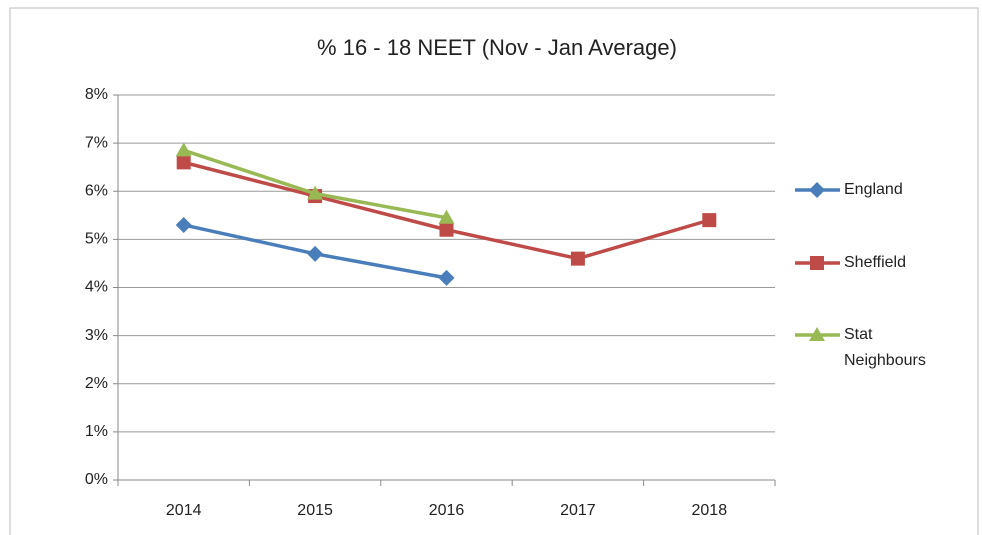  Describe the element at coordinates (96, 287) in the screenshot. I see `y-tick-label: 4%` at that location.